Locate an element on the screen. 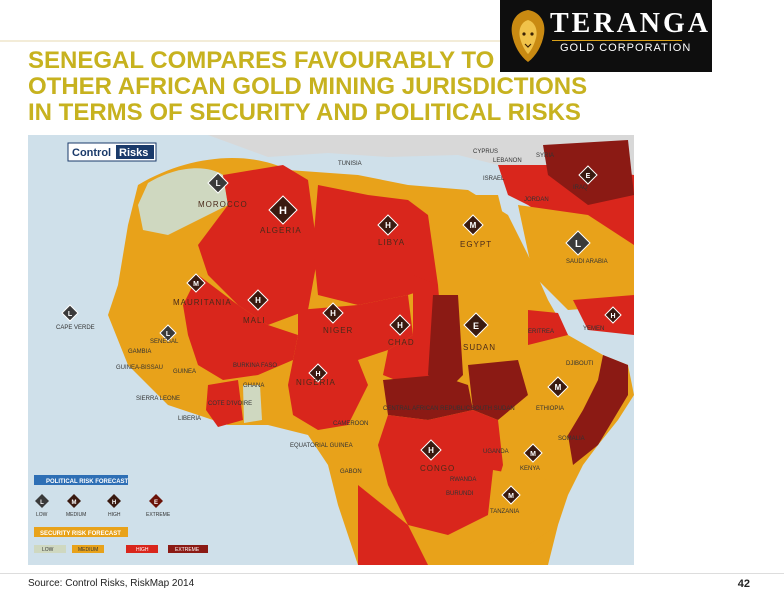  label-nigeria: NIGERIA is located at coordinates (316, 382).